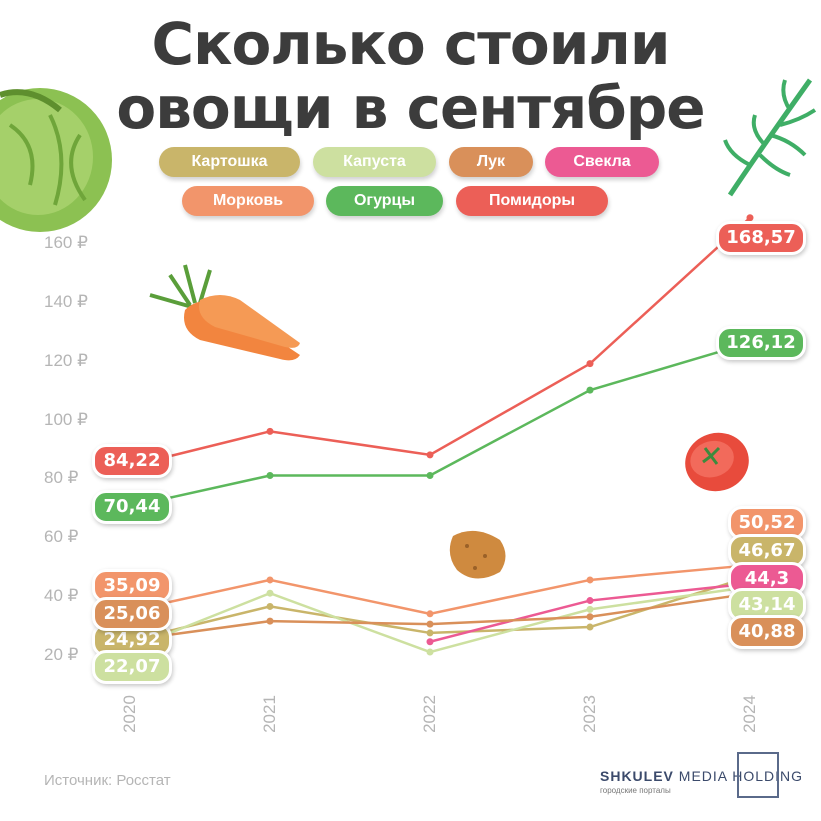 The image size is (821, 821). I want to click on data-label: 126,12, so click(761, 343).